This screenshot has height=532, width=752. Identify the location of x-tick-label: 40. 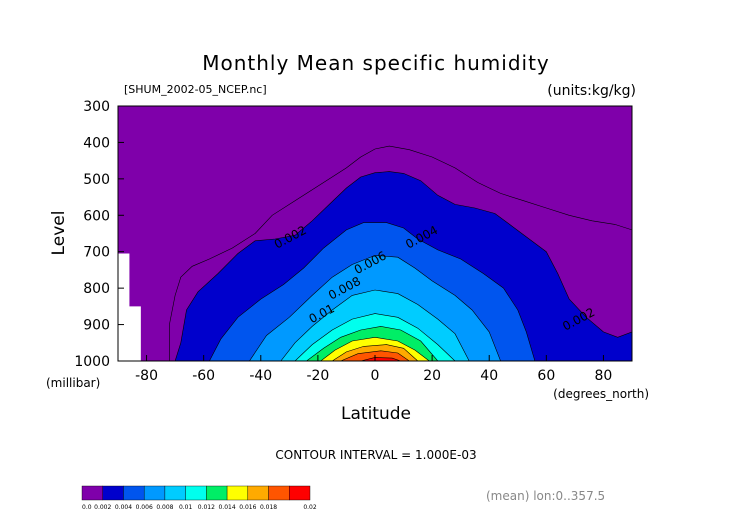
(489, 376).